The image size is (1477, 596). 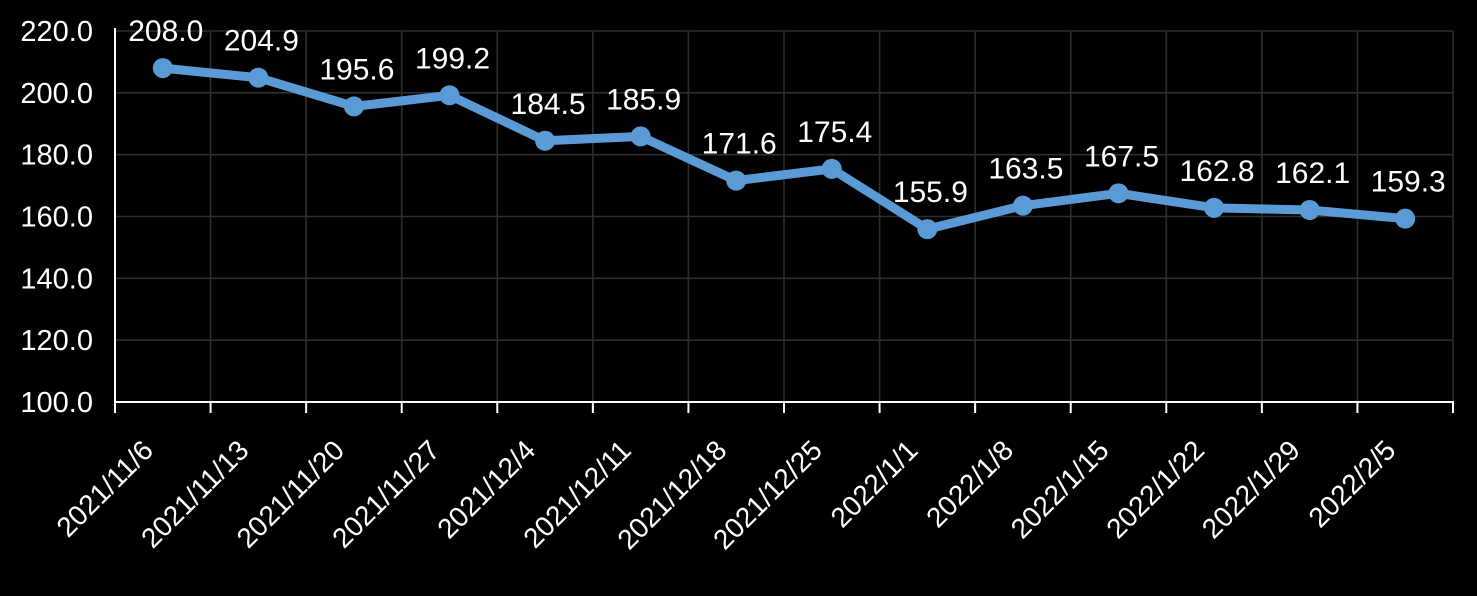 What do you see at coordinates (930, 192) in the screenshot?
I see `data-label: 155.9` at bounding box center [930, 192].